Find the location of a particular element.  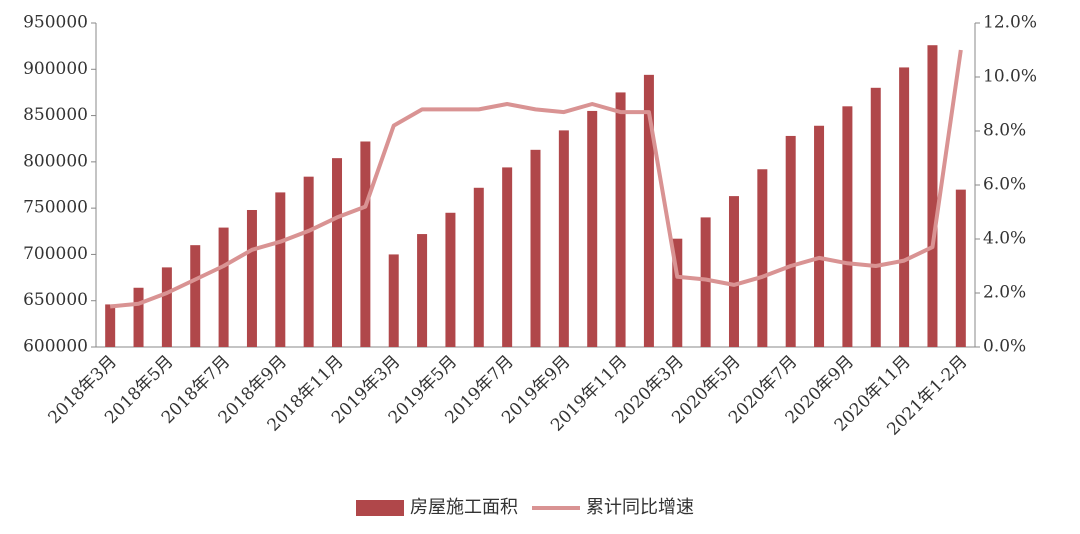

y2-tick-label: 10.0% is located at coordinates (1010, 77).